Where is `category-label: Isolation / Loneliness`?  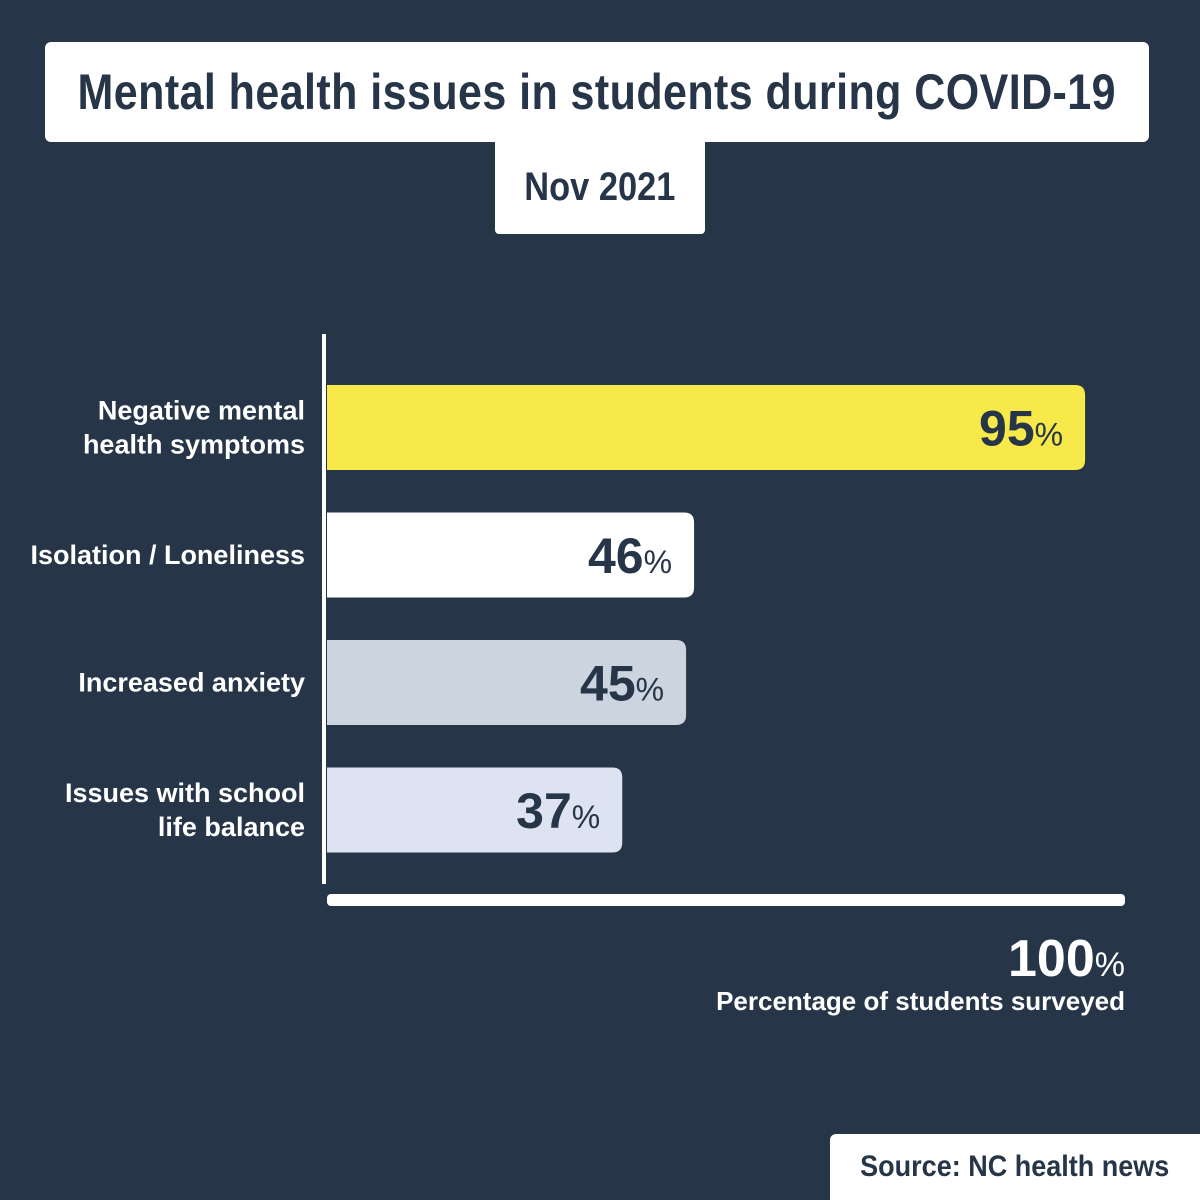 category-label: Isolation / Loneliness is located at coordinates (167, 555).